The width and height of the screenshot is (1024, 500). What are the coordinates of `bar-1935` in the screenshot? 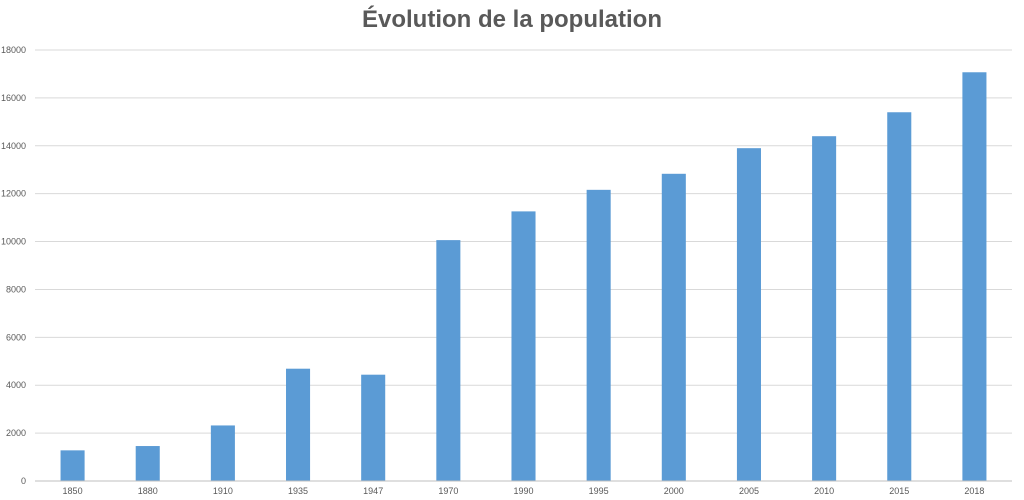 It's located at (298, 424).